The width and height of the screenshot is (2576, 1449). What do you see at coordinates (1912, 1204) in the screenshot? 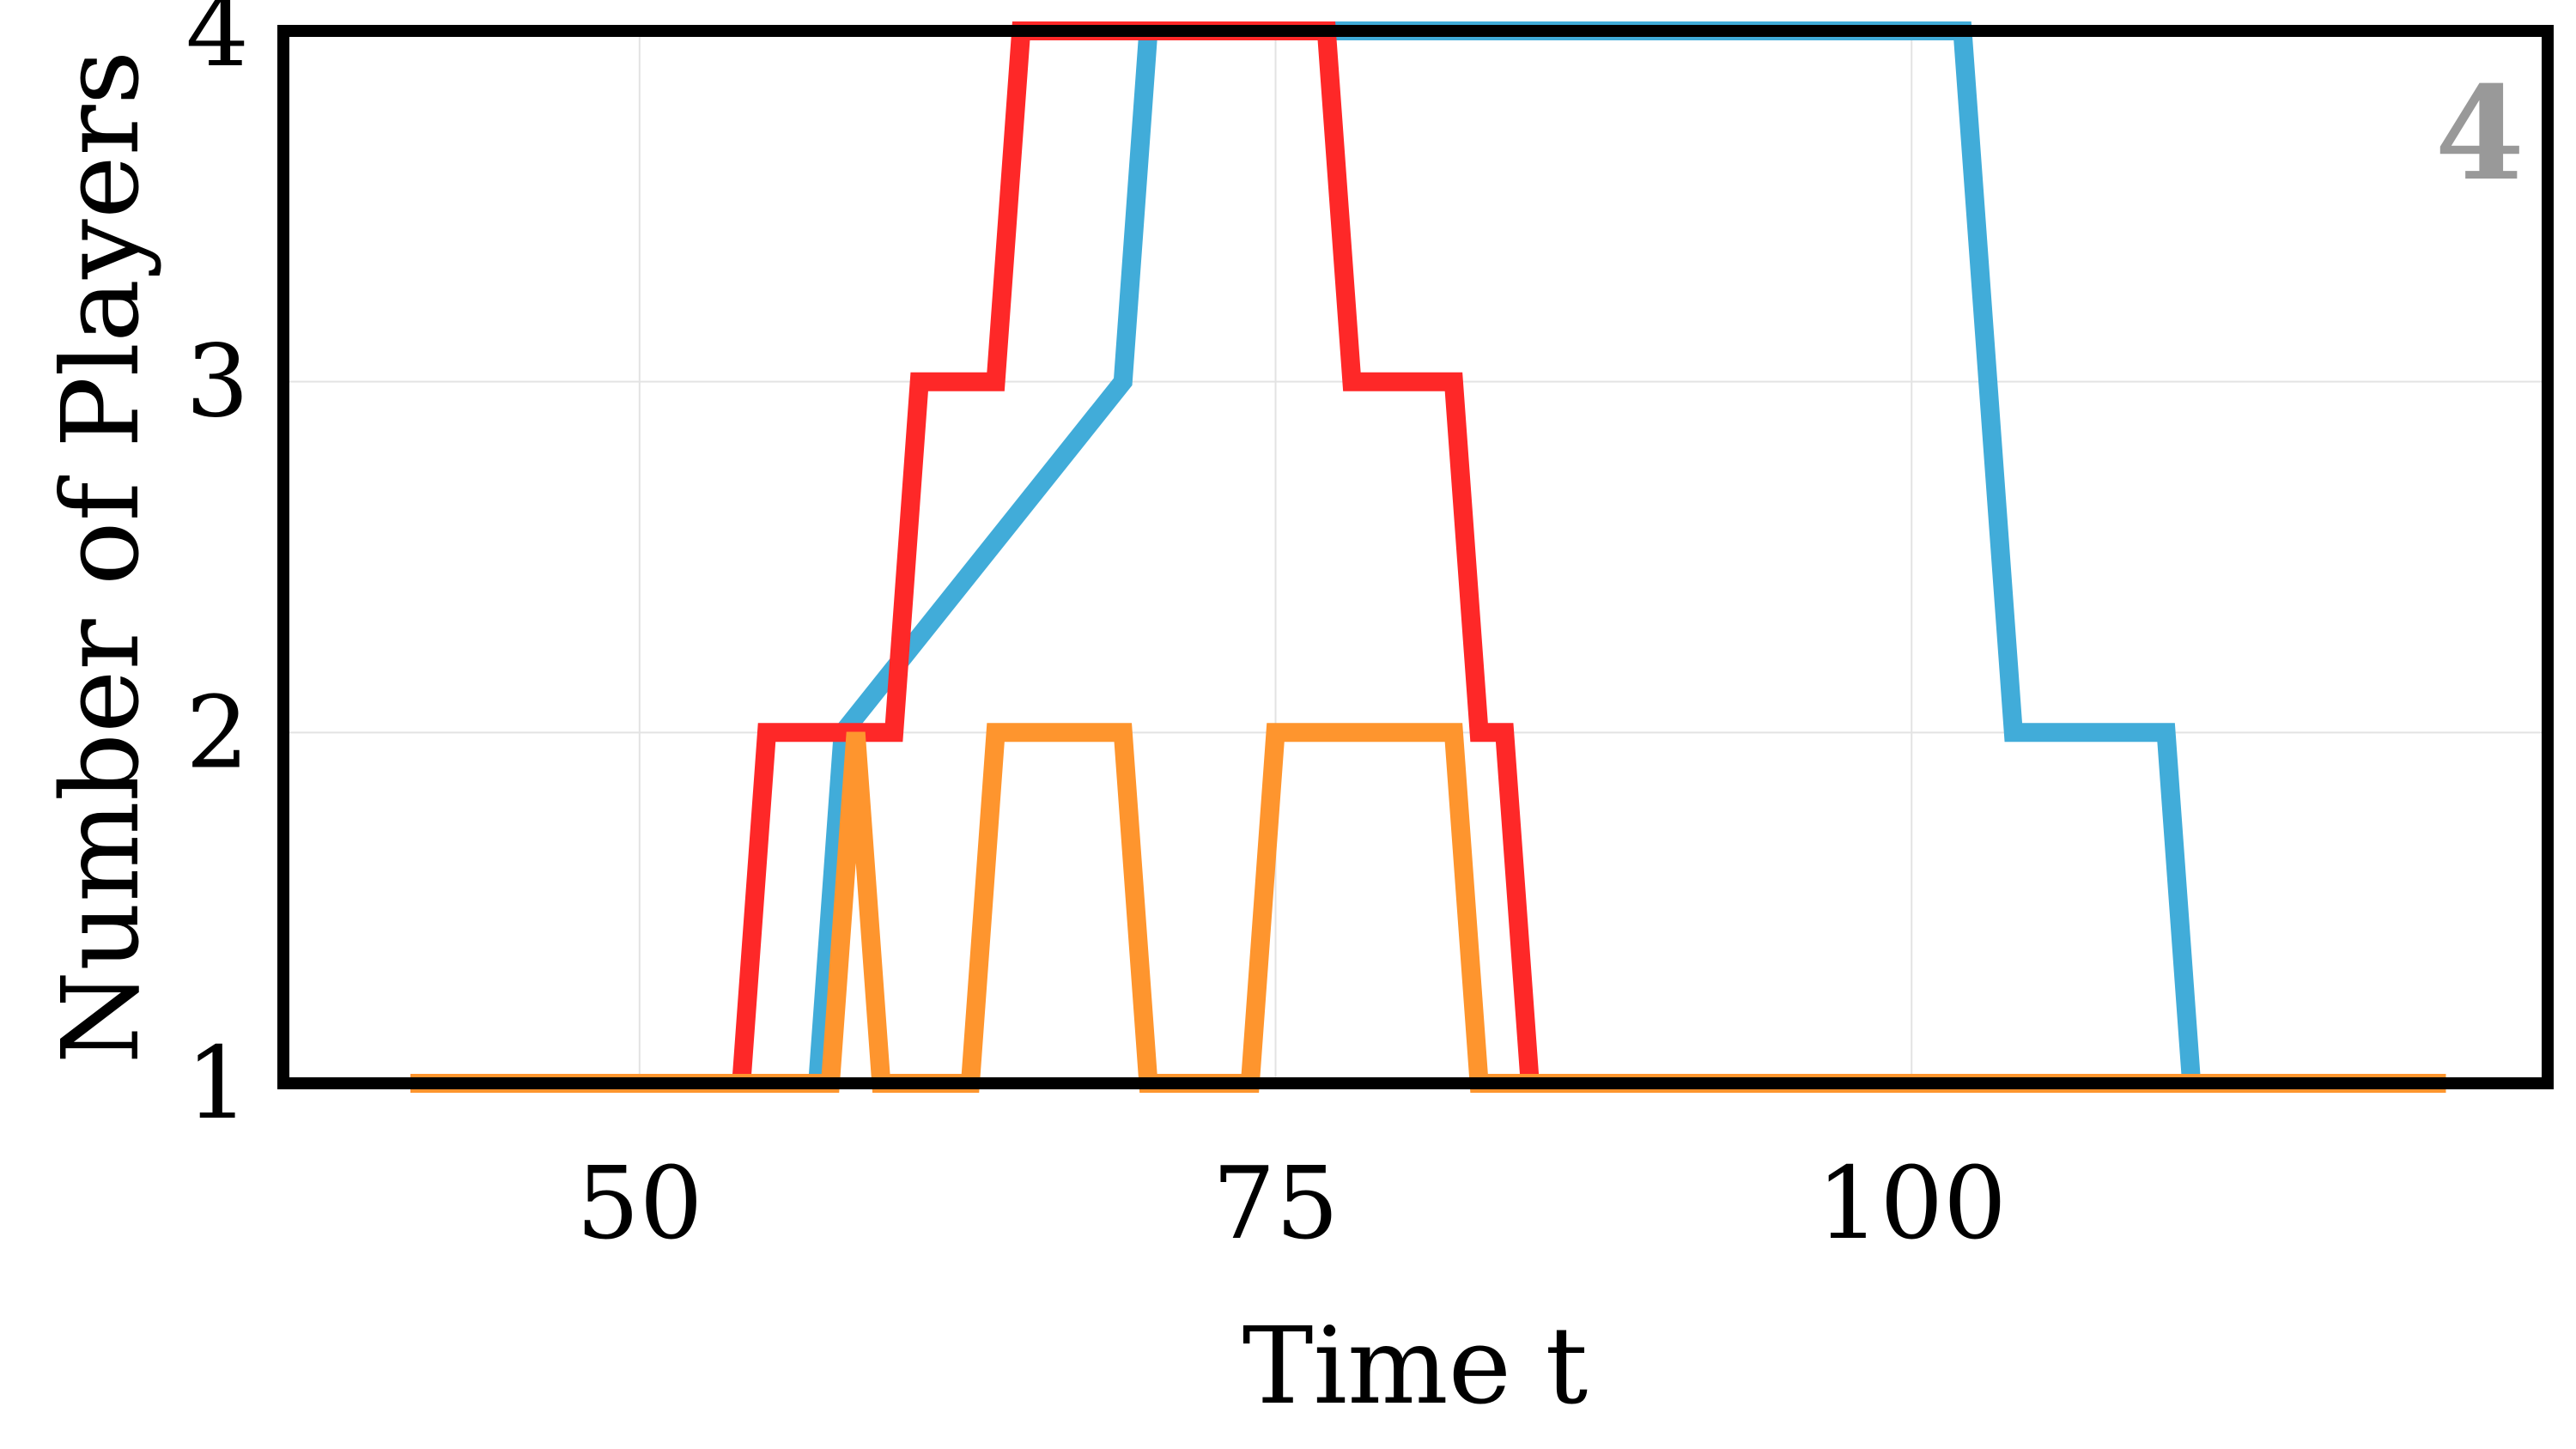
I see `x-tick-label: 100` at bounding box center [1912, 1204].